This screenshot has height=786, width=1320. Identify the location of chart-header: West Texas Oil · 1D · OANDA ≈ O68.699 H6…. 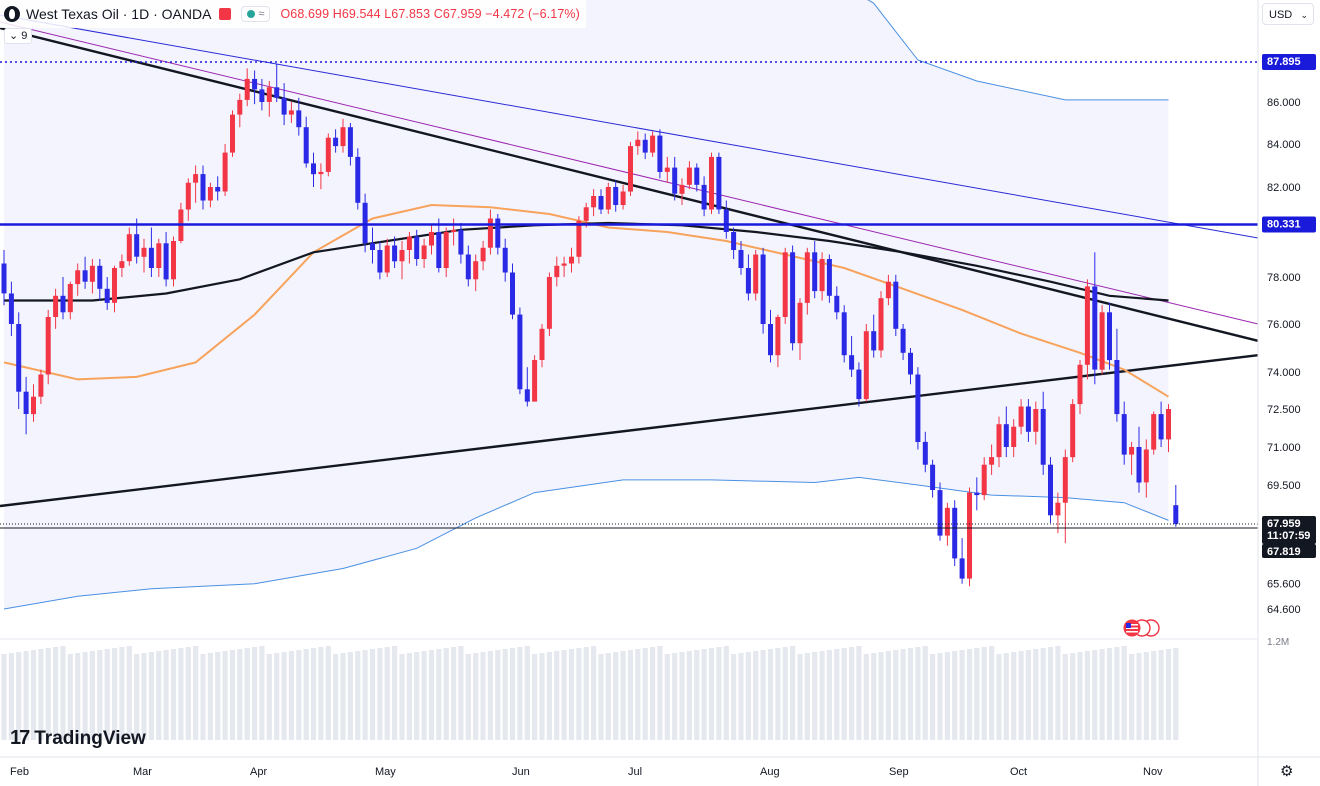
(293, 14).